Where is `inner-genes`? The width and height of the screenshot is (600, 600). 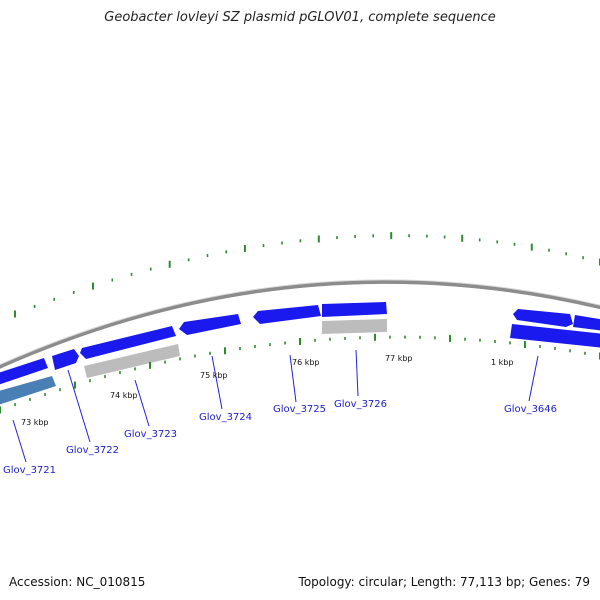
inner-genes is located at coordinates (300, 362).